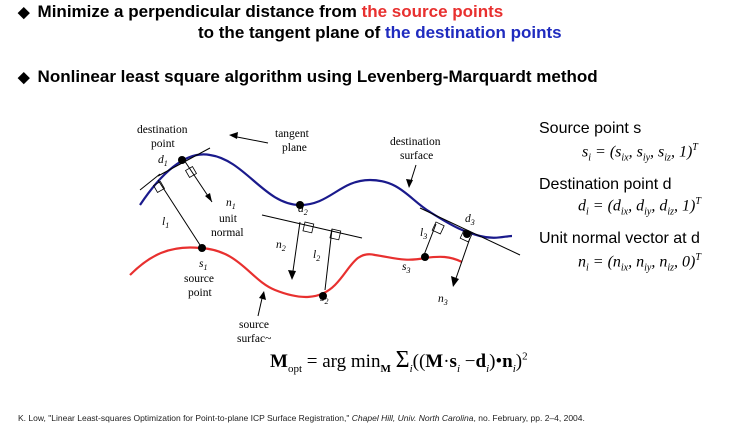 This screenshot has width=740, height=432. I want to click on bullet-1-prefix: Minimize a perpendicular distance from, so click(199, 11).